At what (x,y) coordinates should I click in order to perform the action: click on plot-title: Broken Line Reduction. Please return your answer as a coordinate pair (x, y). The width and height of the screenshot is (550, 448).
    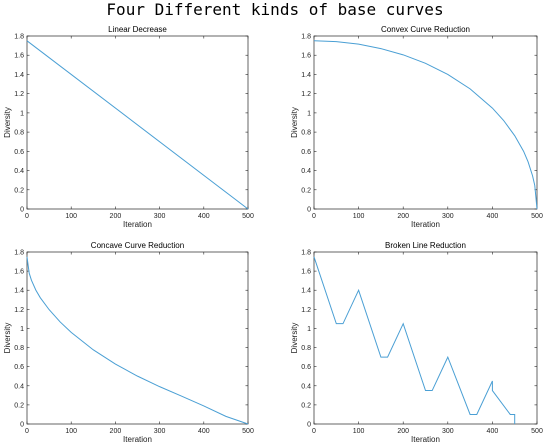
    Looking at the image, I should click on (425, 245).